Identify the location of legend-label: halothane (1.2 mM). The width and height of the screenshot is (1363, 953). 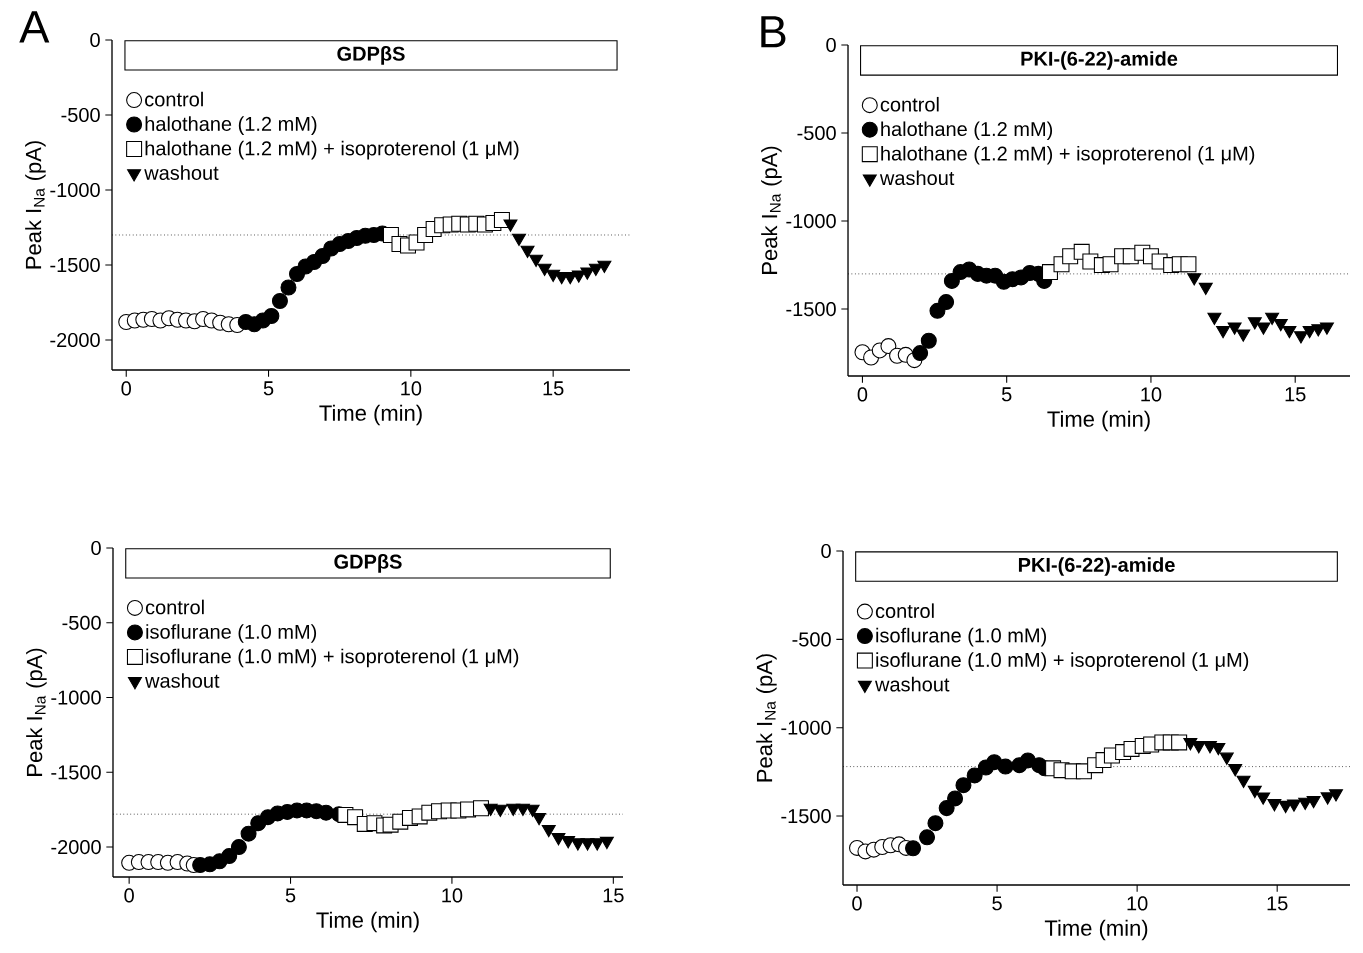
(967, 131).